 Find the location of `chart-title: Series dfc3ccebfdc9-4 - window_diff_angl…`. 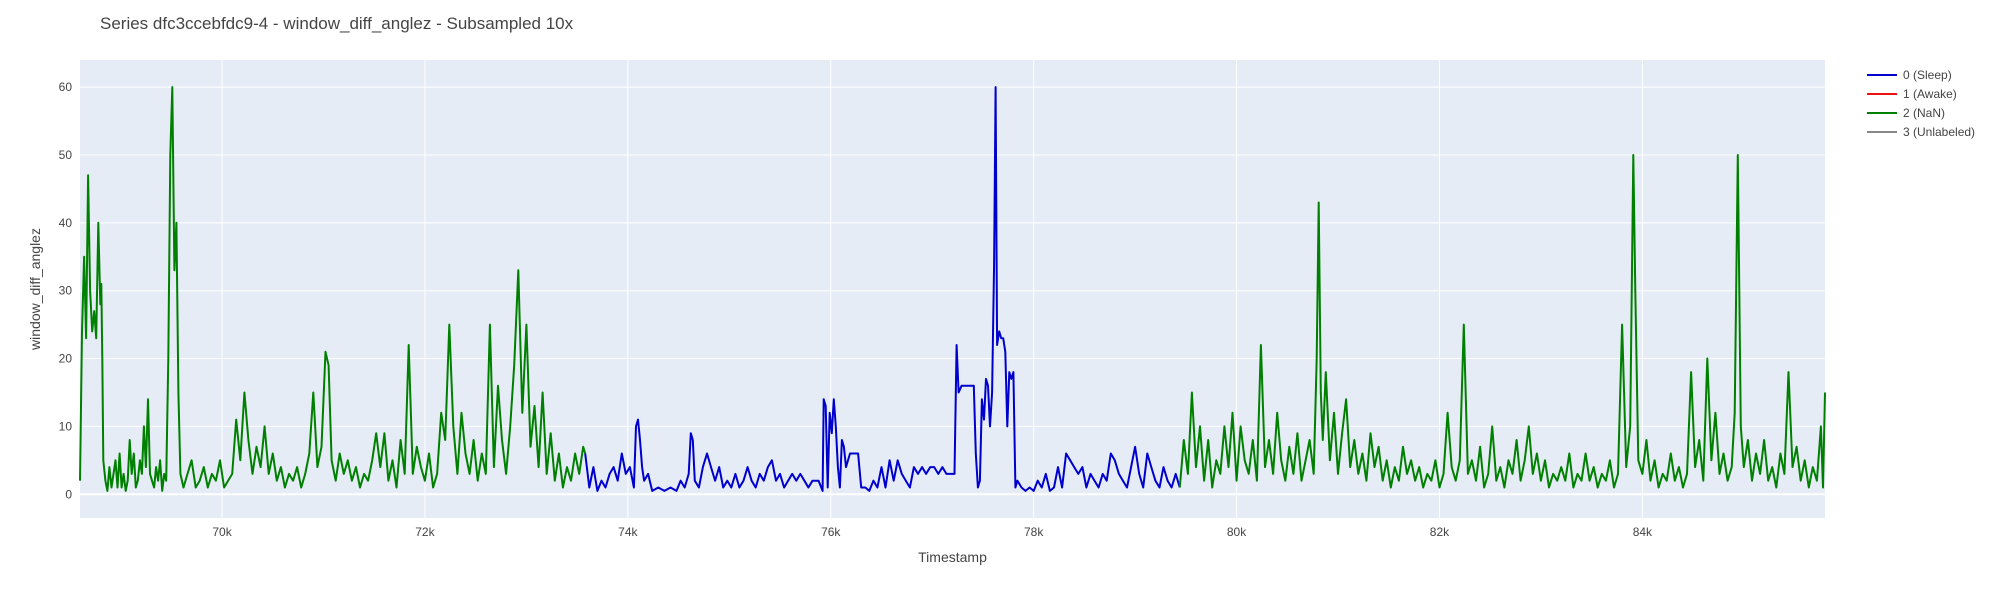

chart-title: Series dfc3ccebfdc9-4 - window_diff_angl… is located at coordinates (337, 23).